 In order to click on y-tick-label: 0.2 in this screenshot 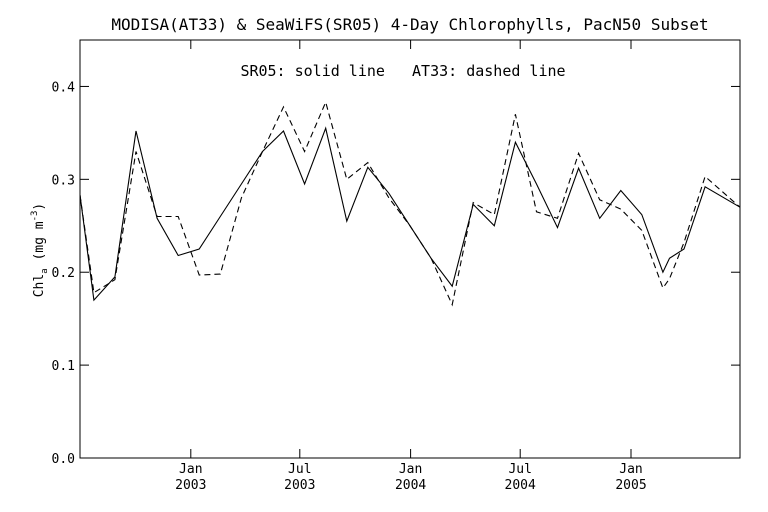, I will do `click(63, 273)`.